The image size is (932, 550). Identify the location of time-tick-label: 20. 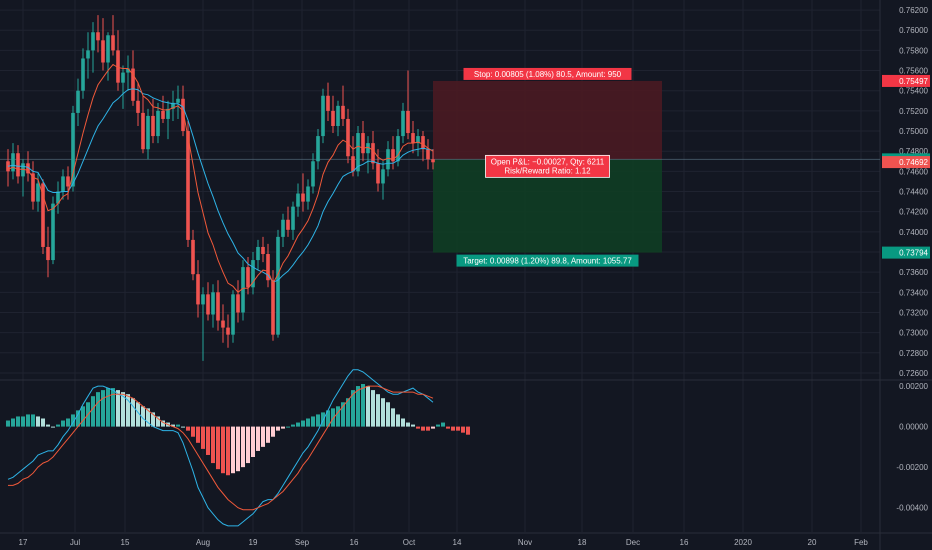
(812, 542).